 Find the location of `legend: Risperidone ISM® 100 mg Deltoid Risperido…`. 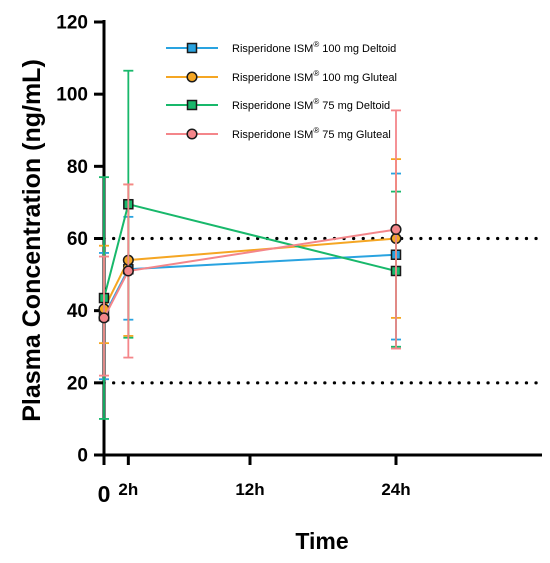

legend: Risperidone ISM® 100 mg Deltoid Risperido… is located at coordinates (281, 90).